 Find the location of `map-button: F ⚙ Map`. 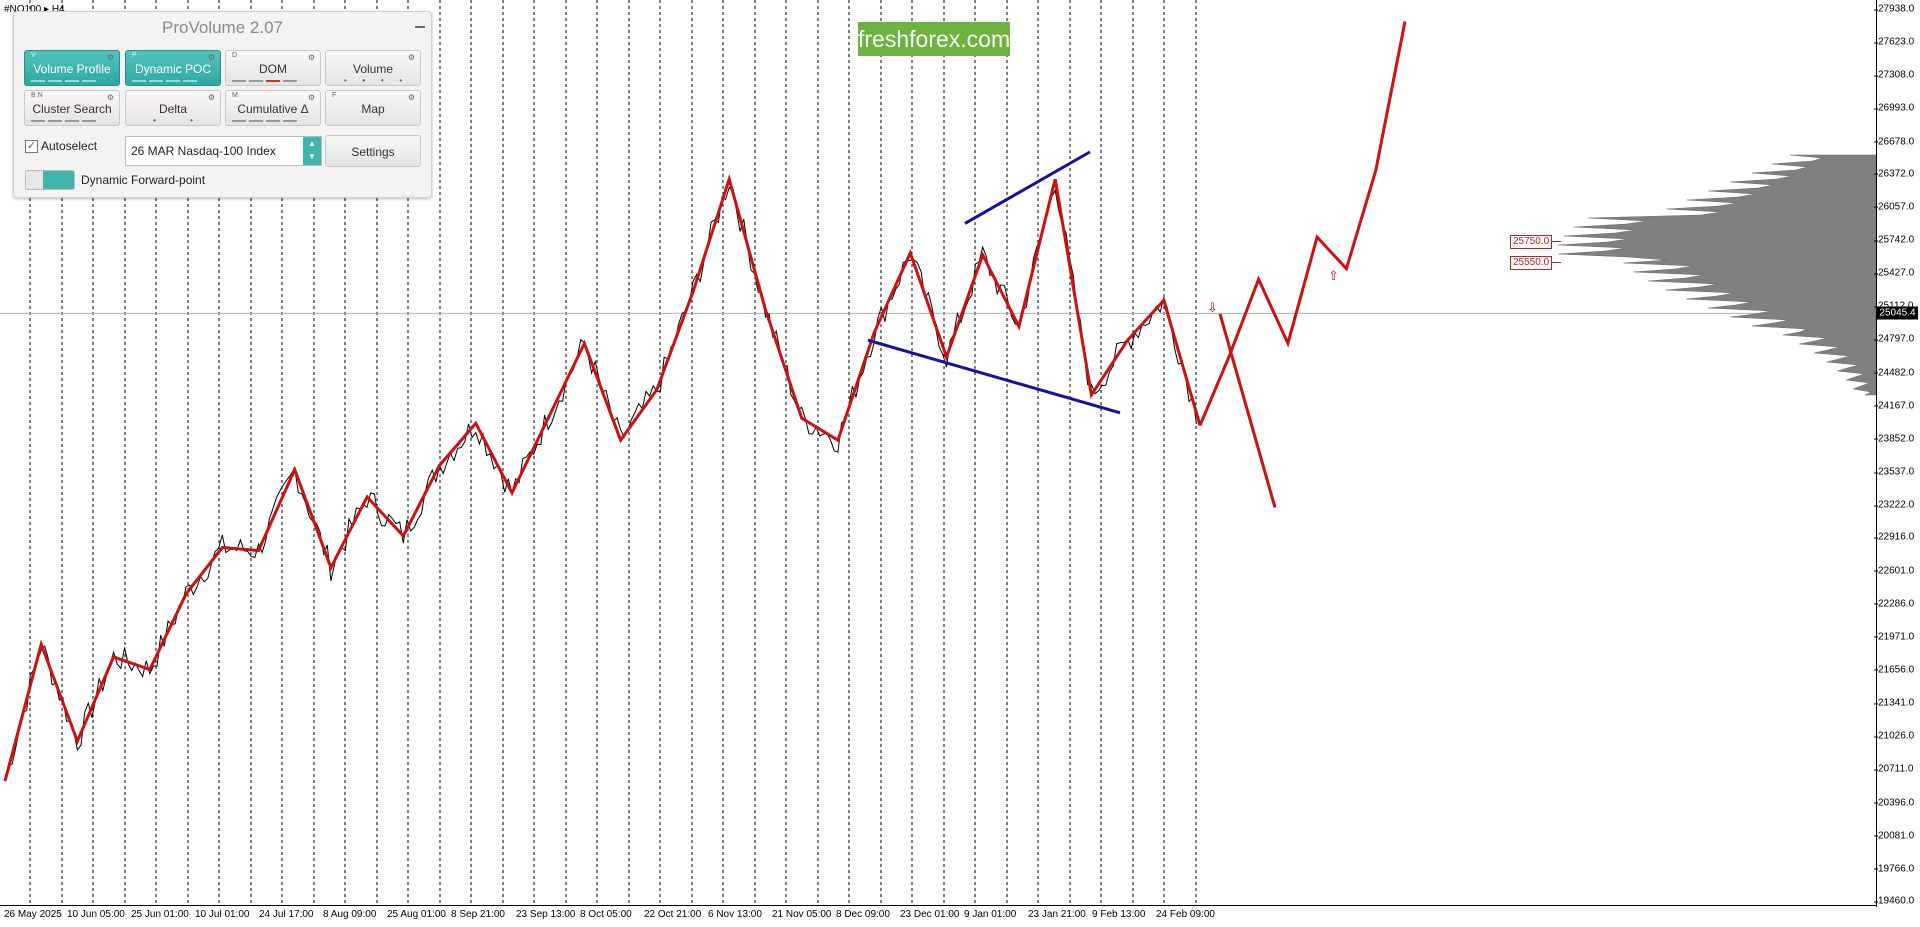

map-button: F ⚙ Map is located at coordinates (373, 108).